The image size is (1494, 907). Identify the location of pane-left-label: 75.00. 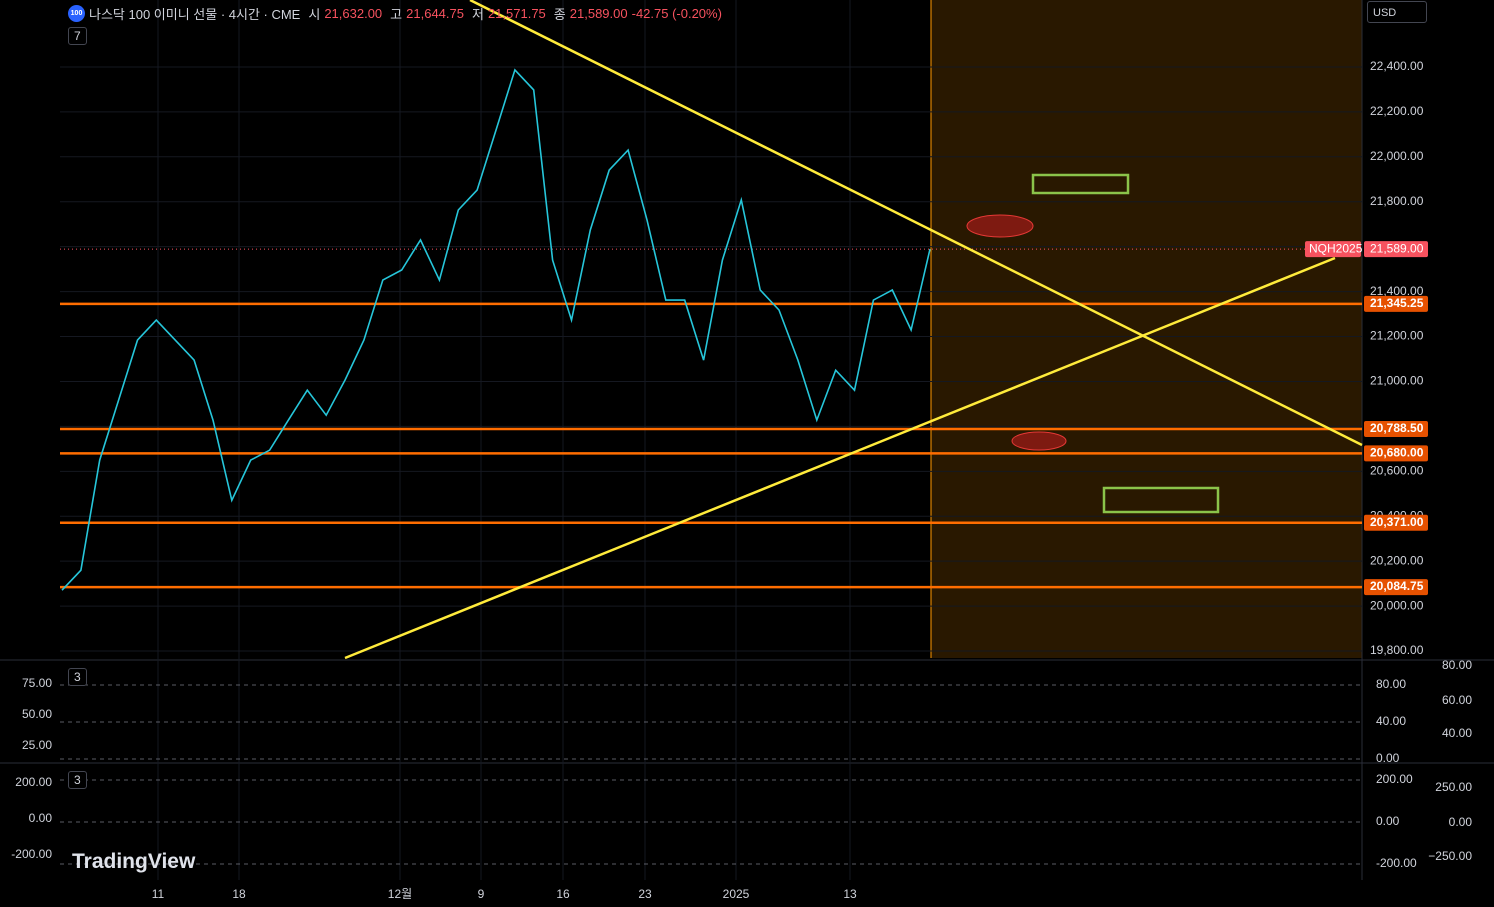
(37, 683).